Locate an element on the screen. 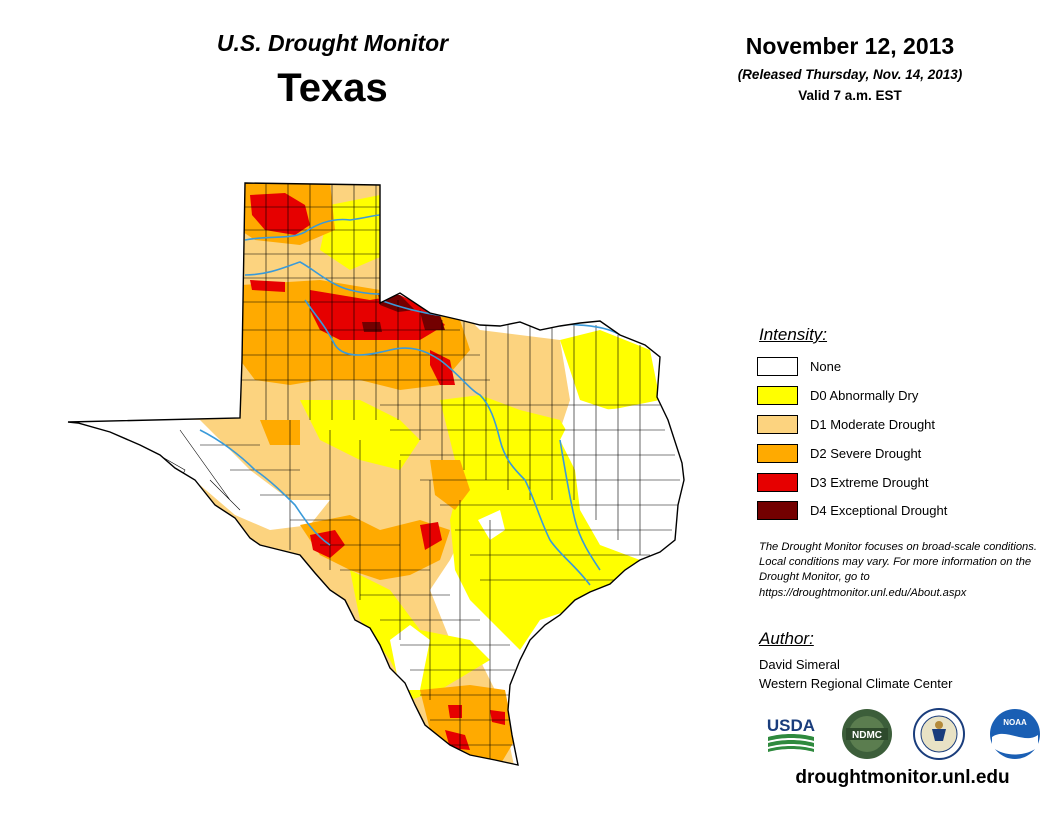 Image resolution: width=1056 pixels, height=816 pixels. author-organization: Western Regional Climate Center is located at coordinates (856, 683).